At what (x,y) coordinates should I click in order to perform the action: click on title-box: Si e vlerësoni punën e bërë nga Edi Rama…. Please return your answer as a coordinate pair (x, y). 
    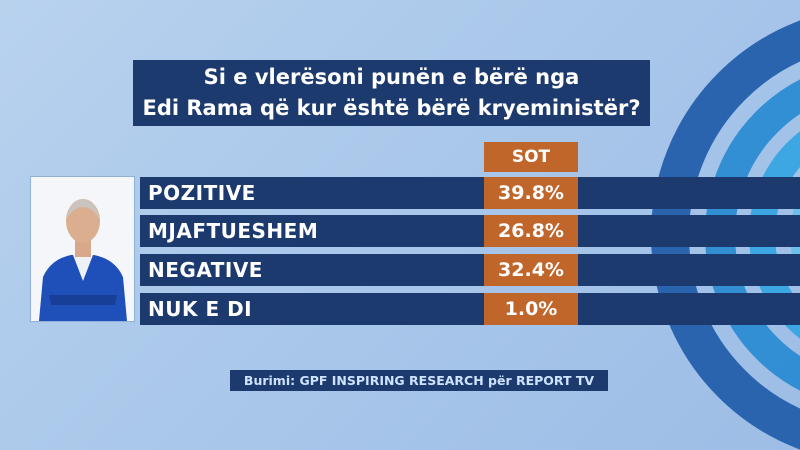
    Looking at the image, I should click on (391, 93).